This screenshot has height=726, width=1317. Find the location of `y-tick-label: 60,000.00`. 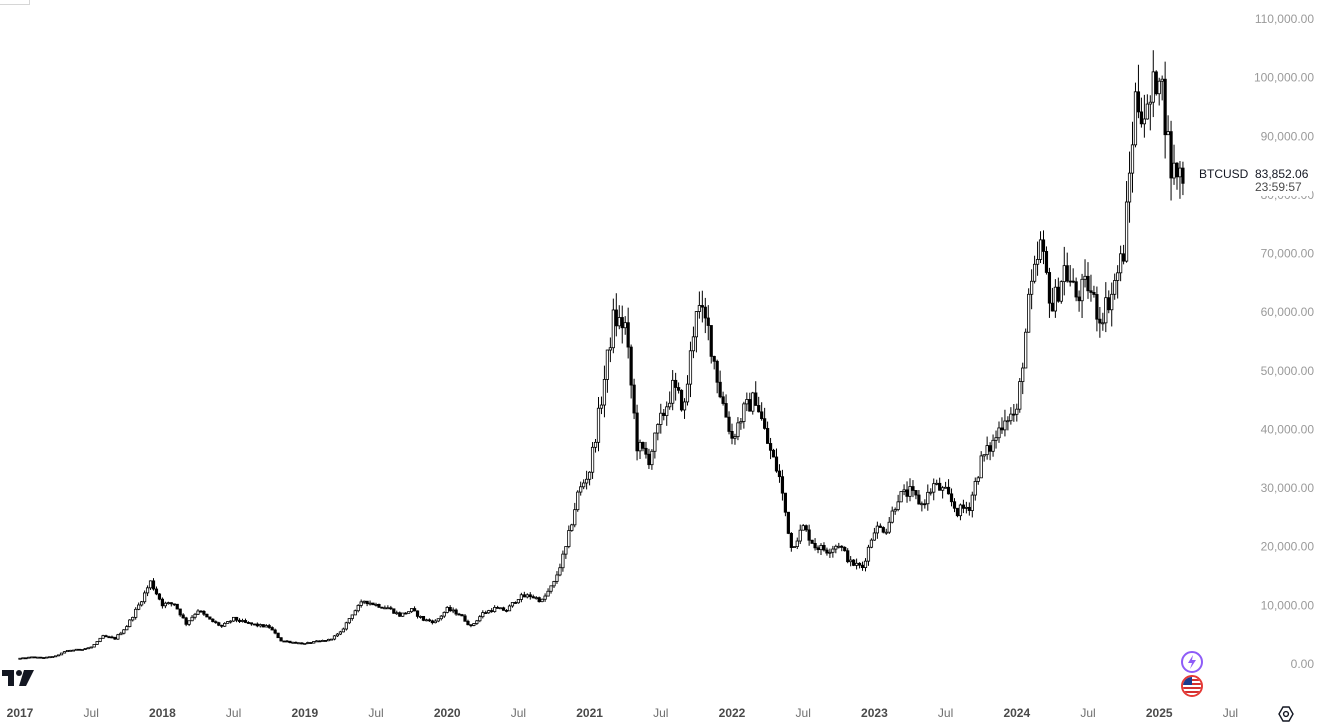

y-tick-label: 60,000.00 is located at coordinates (1288, 312).